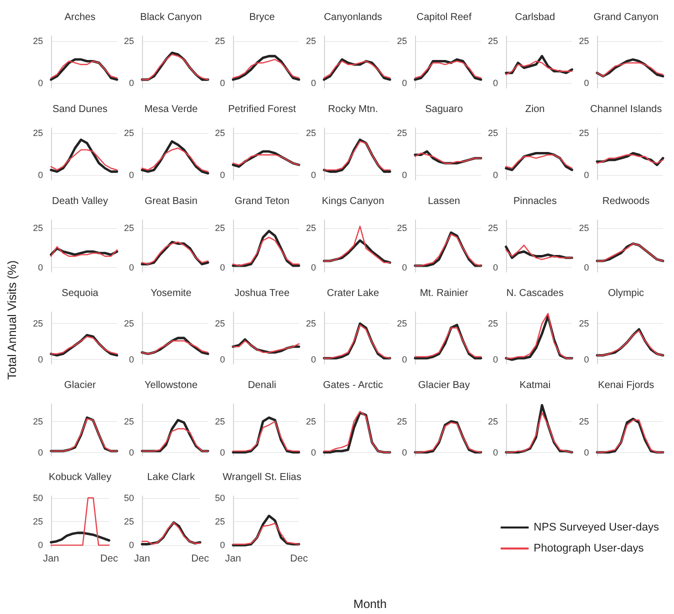  What do you see at coordinates (171, 109) in the screenshot?
I see `chart-title: Mesa Verde` at bounding box center [171, 109].